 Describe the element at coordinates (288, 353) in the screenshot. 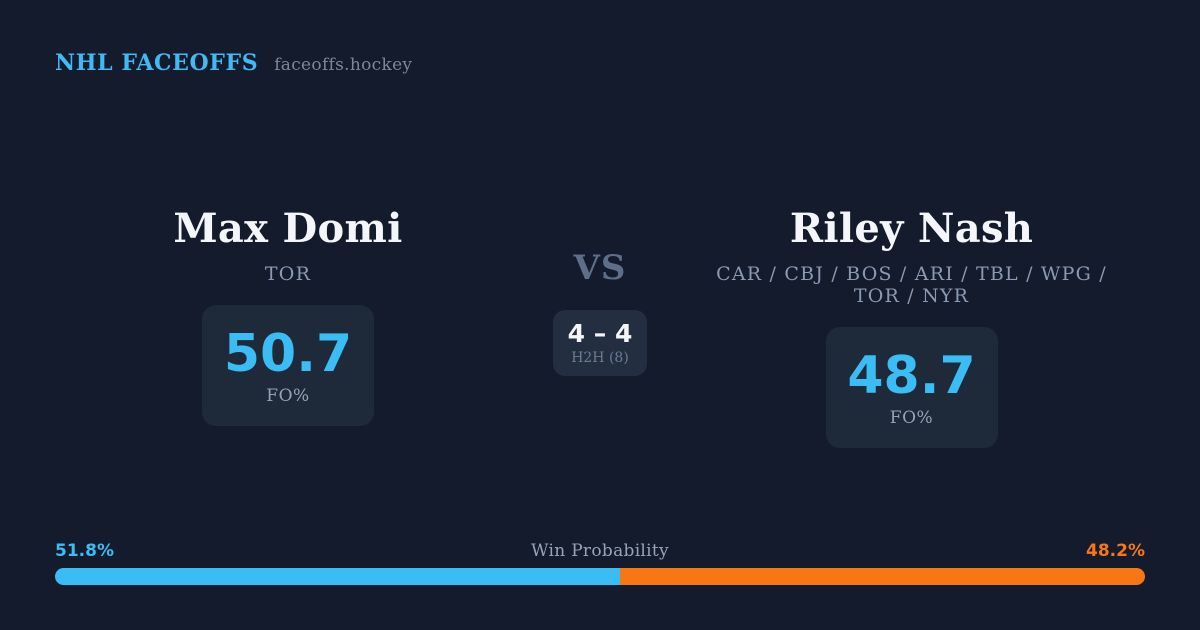

I see `player-left-fo-value: 50.7` at that location.